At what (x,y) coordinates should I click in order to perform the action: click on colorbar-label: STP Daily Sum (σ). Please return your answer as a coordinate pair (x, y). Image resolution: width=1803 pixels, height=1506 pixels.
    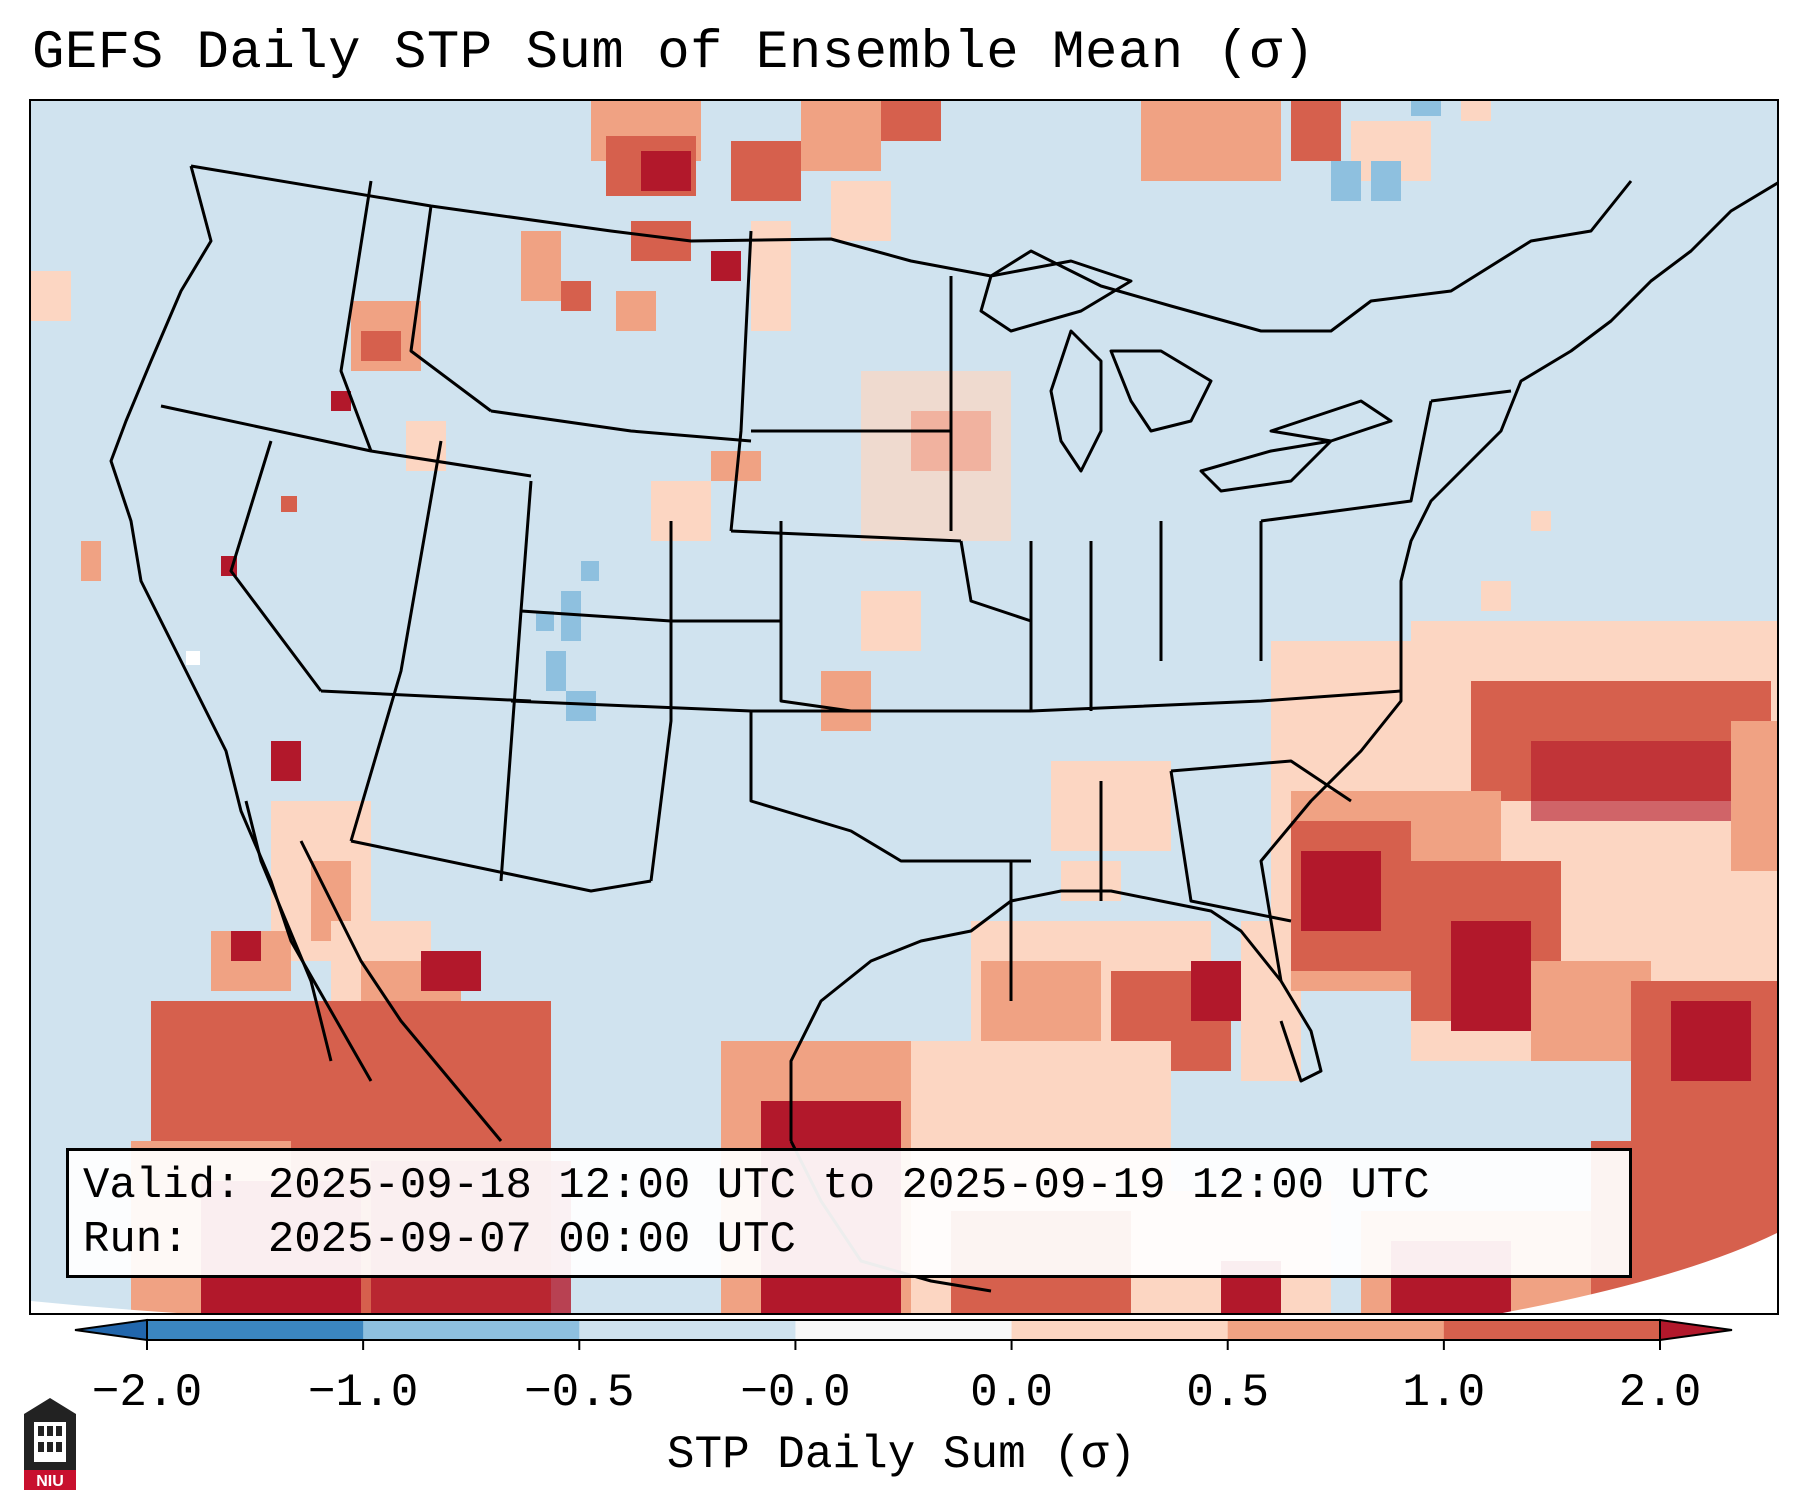
    Looking at the image, I should click on (901, 1455).